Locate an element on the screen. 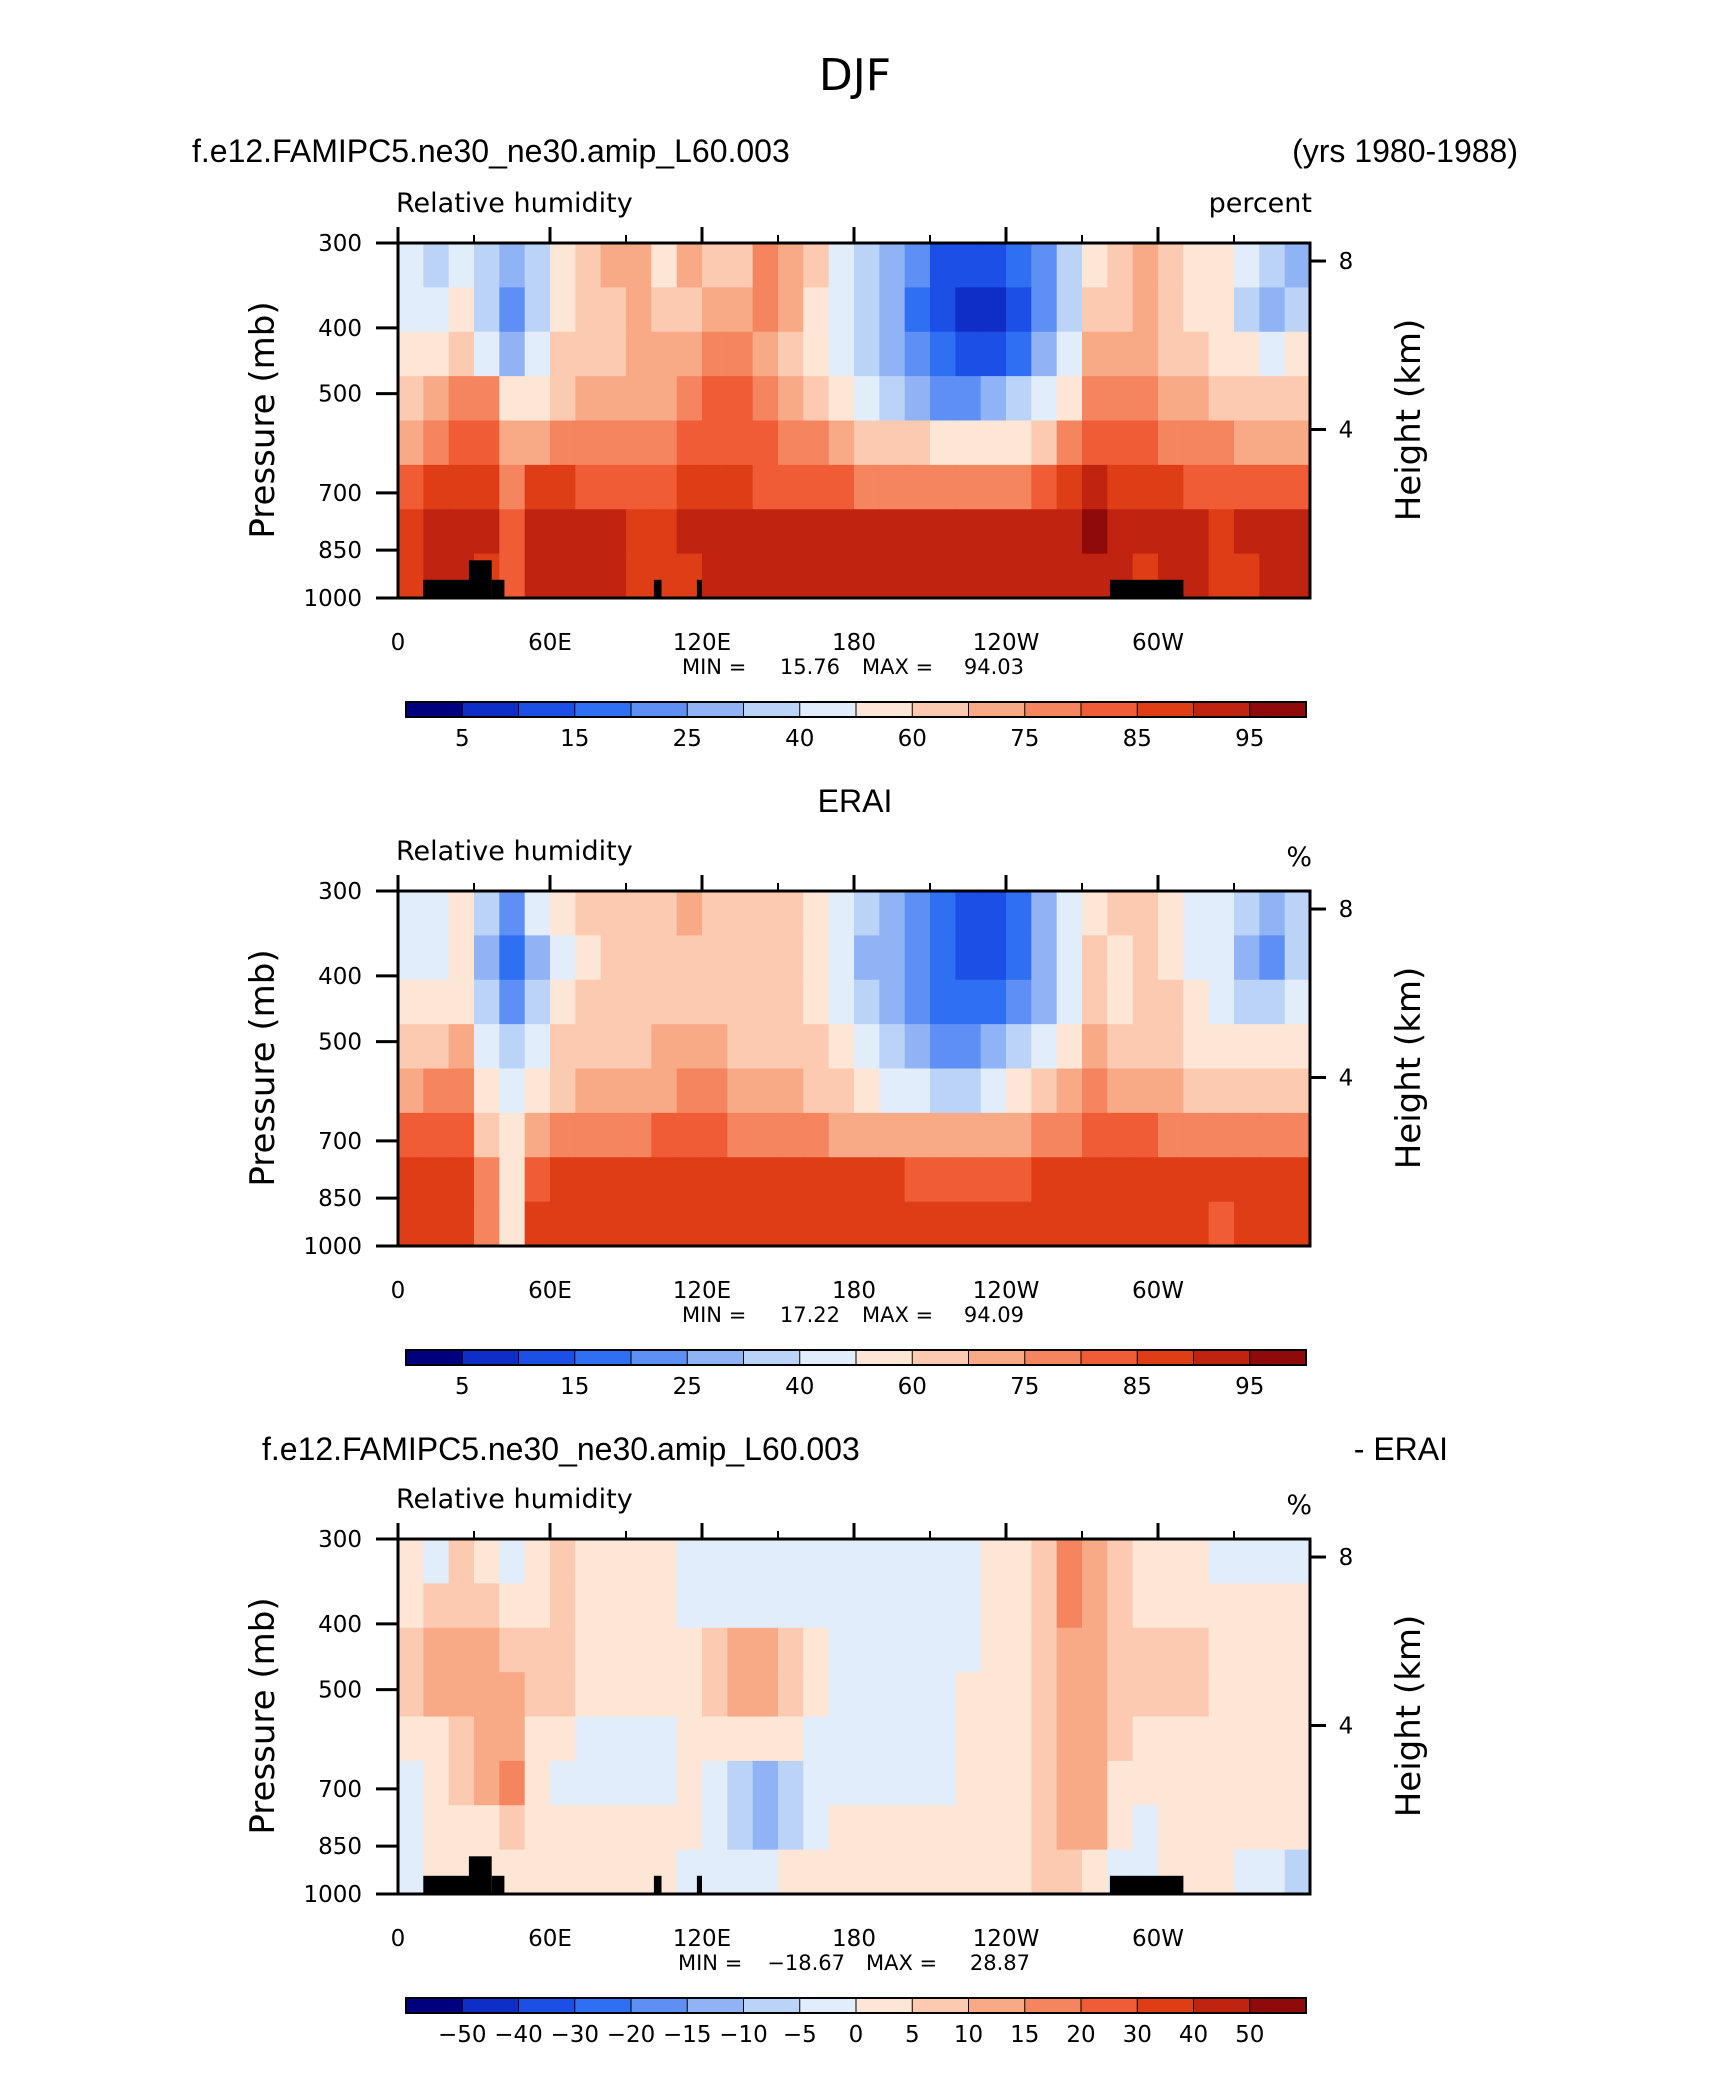 Image resolution: width=1710 pixels, height=2074 pixels. land-block is located at coordinates (657, 588).